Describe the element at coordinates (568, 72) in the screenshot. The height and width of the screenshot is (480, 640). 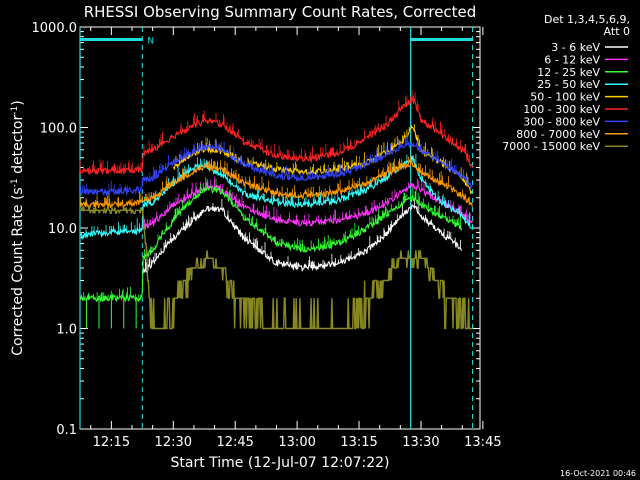
I see `legend-label: 12 - 25 keV` at that location.